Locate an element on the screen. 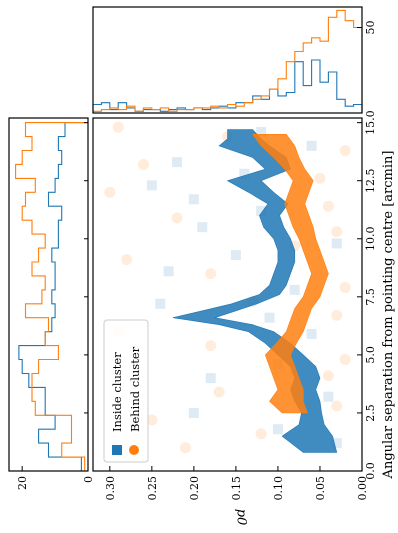 This screenshot has height=533, width=398. legend-marker-inside is located at coordinates (117, 450).